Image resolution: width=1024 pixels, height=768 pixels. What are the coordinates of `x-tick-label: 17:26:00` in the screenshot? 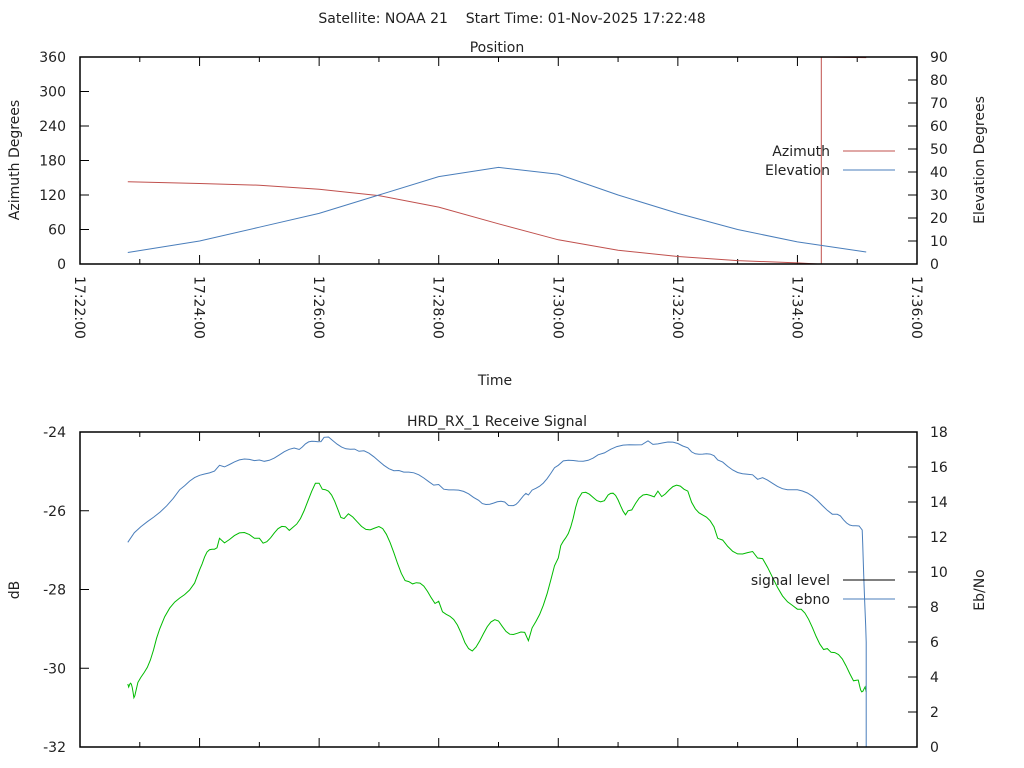 It's located at (318, 307).